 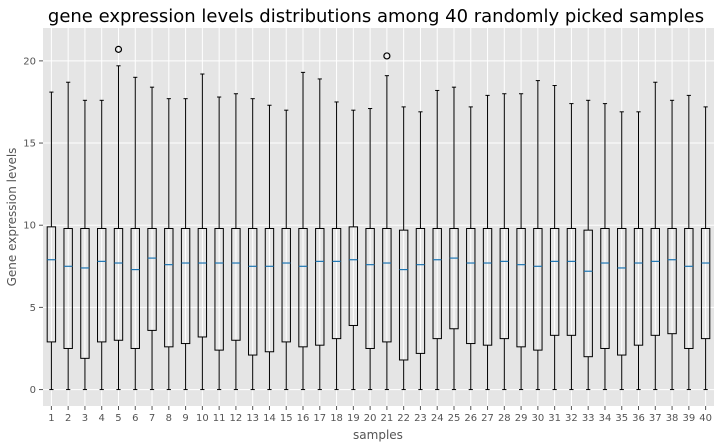 I want to click on x-tick-label: 30, so click(x=537, y=418).